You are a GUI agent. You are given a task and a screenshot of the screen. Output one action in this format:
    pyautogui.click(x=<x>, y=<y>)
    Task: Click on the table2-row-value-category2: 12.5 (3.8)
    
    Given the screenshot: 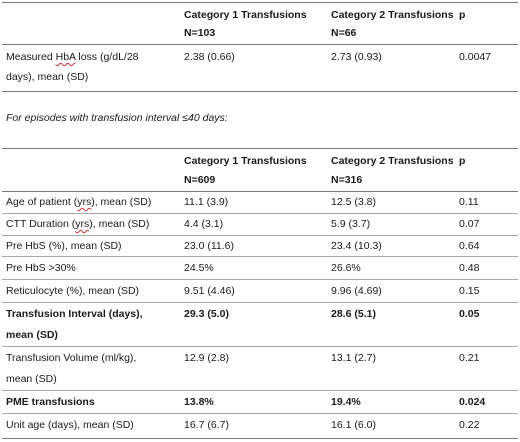 What is the action you would take?
    pyautogui.click(x=353, y=202)
    